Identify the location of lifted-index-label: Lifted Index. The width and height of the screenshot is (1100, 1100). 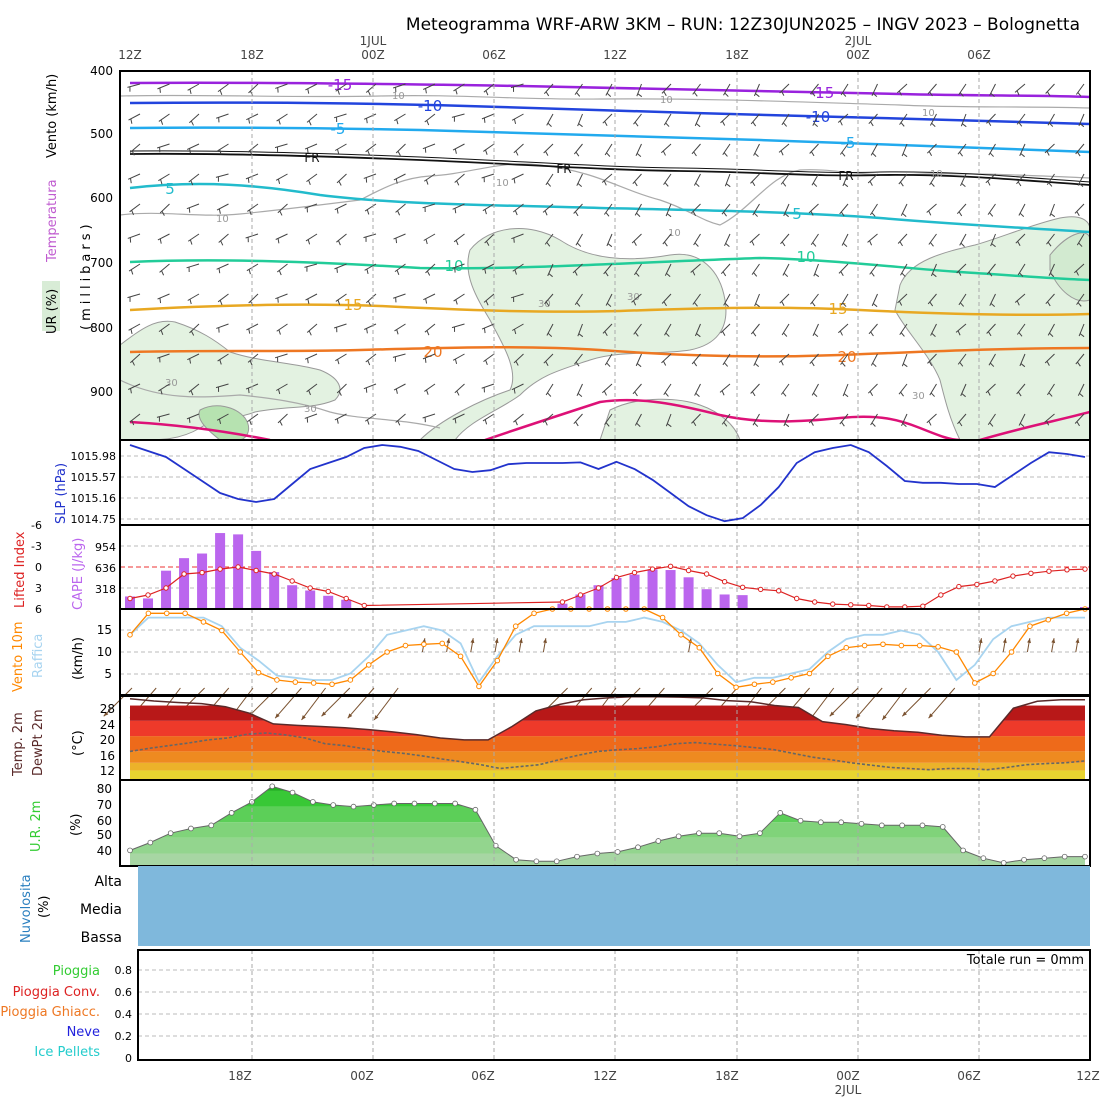
(20, 569).